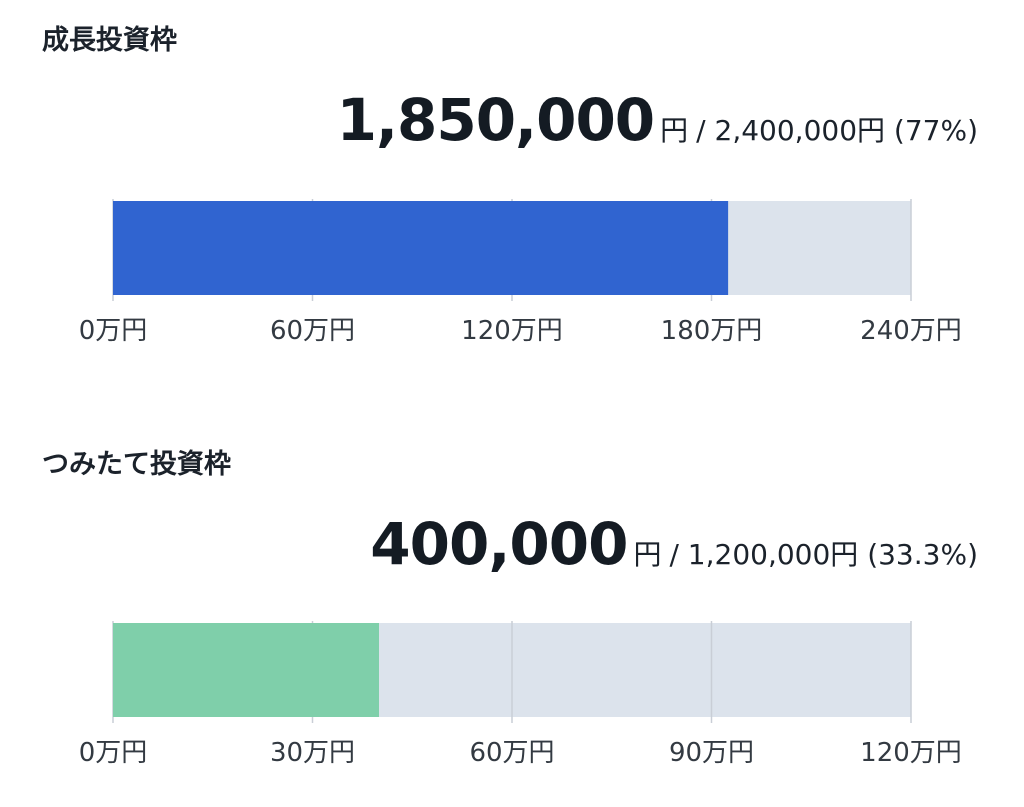 Image resolution: width=1024 pixels, height=807 pixels. Describe the element at coordinates (711, 753) in the screenshot. I see `tsumitate-tick-label: 90万円` at that location.